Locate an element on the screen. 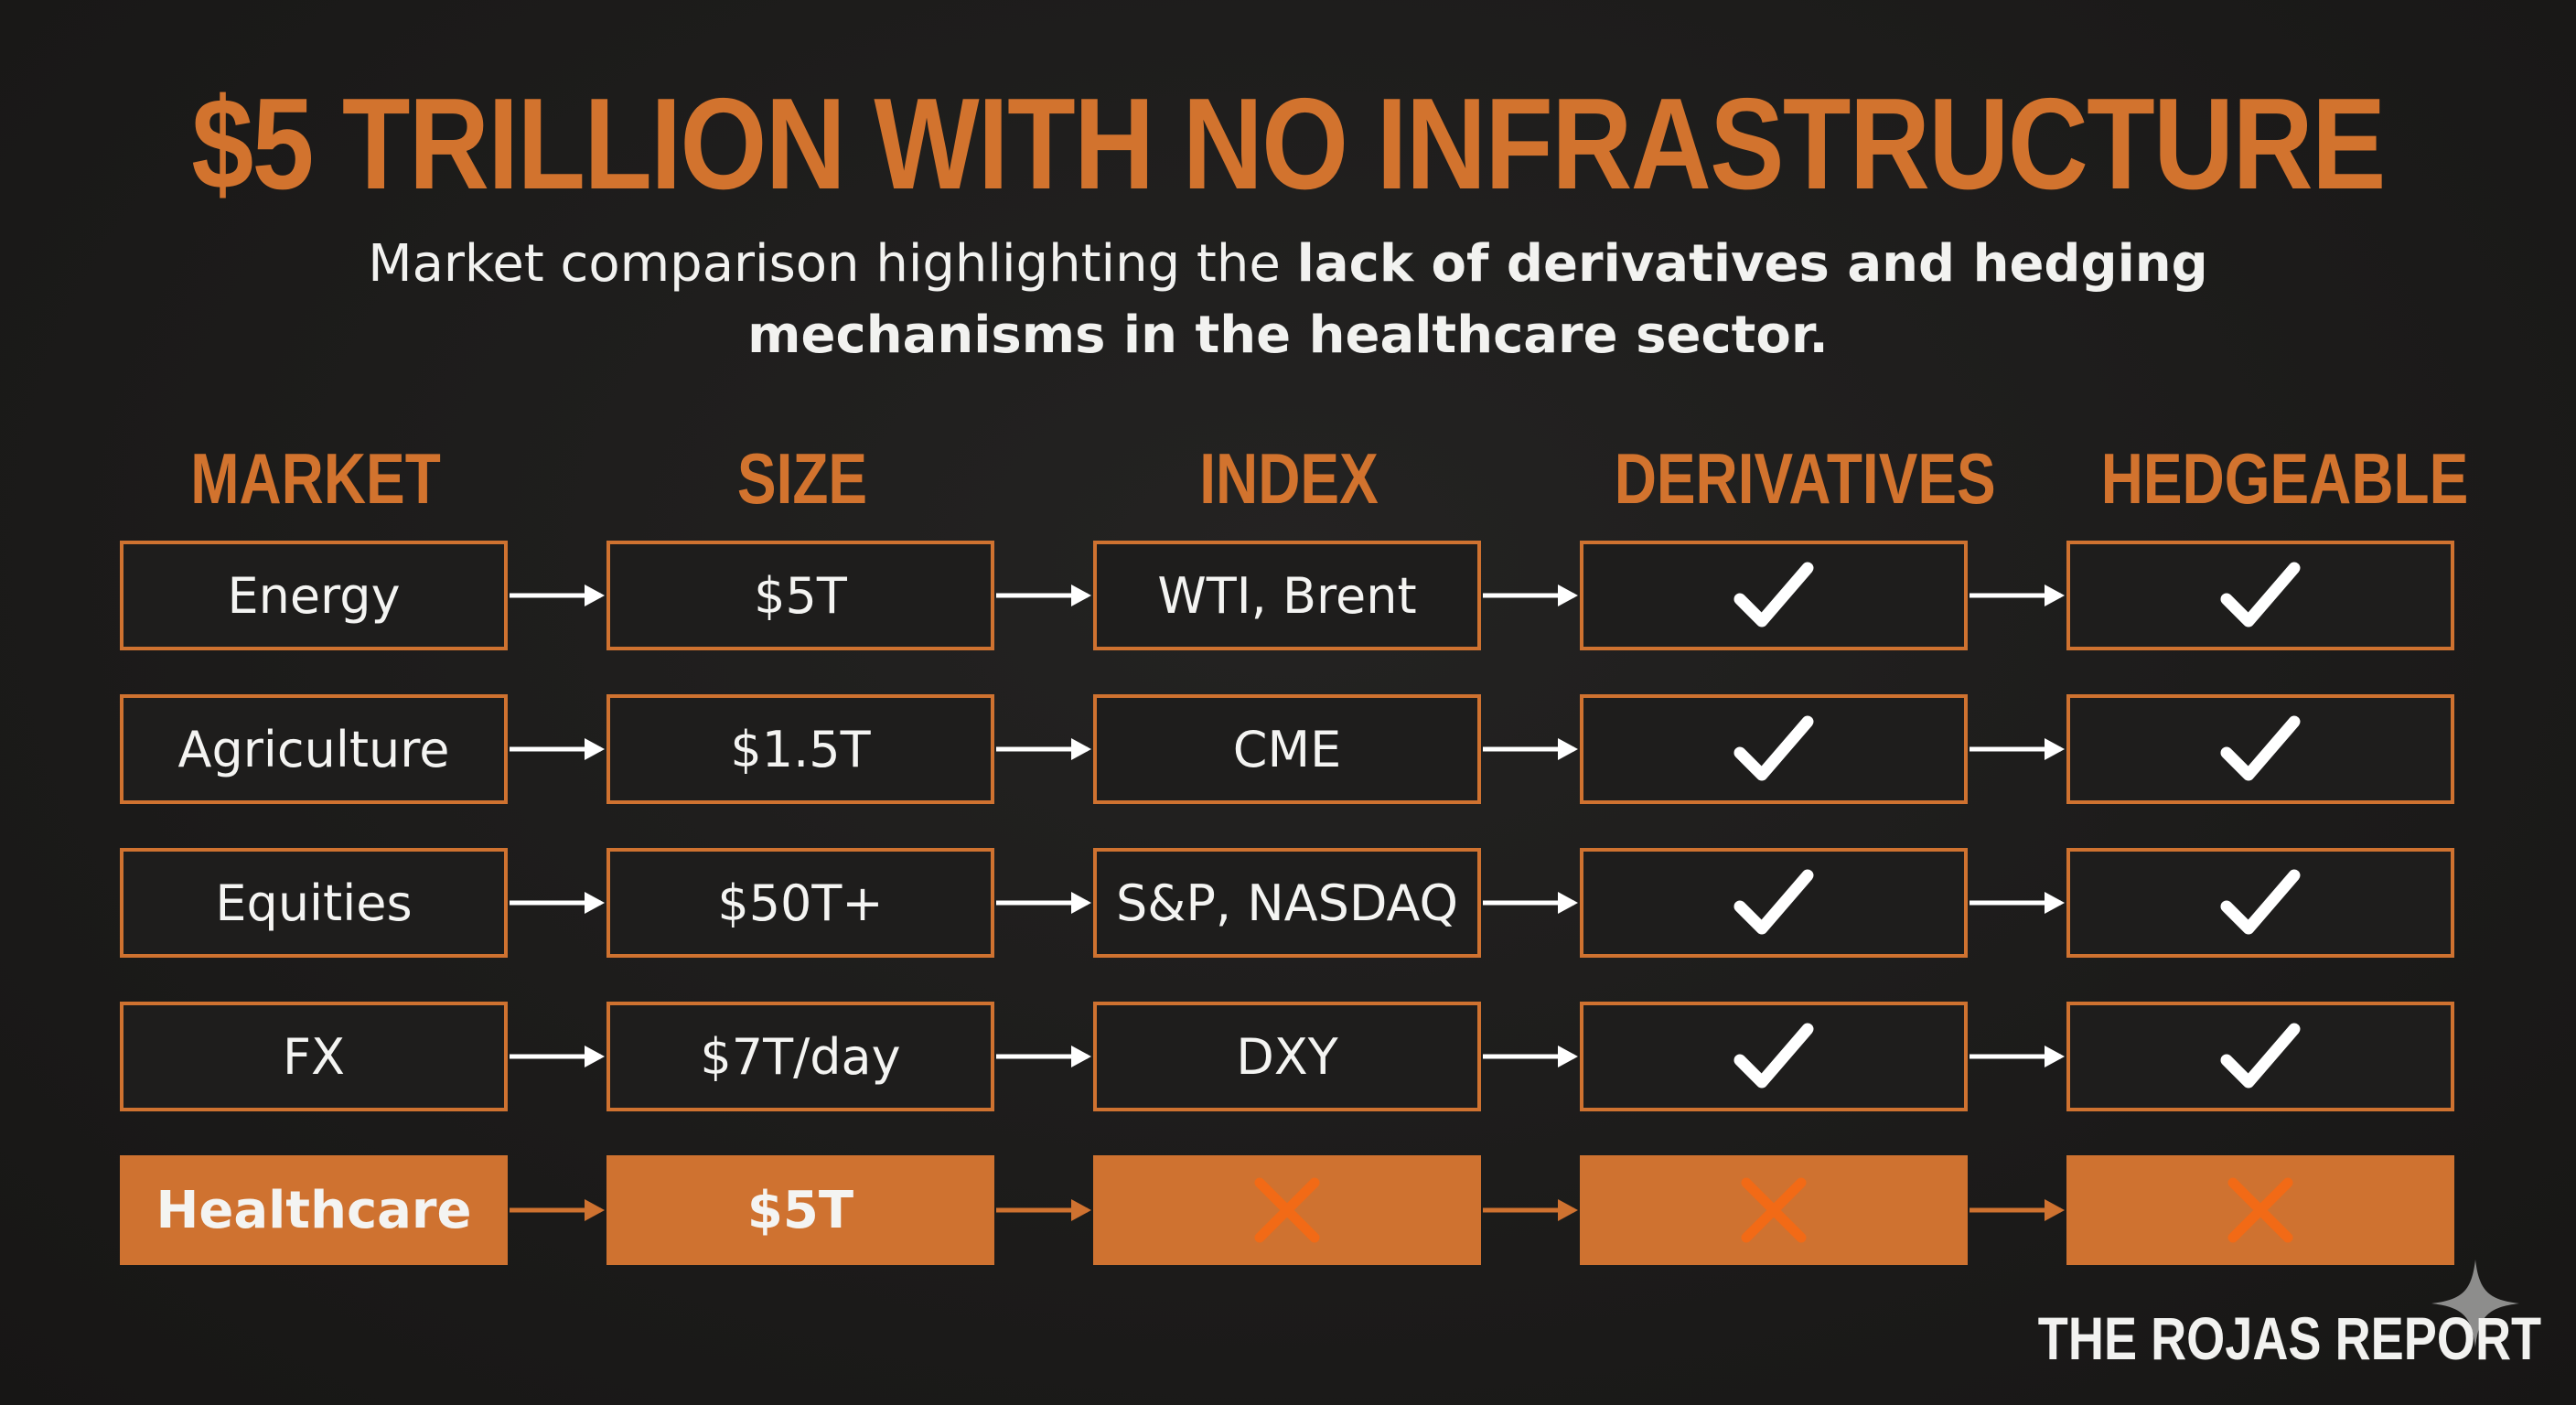  cell-market: Agriculture is located at coordinates (314, 749).